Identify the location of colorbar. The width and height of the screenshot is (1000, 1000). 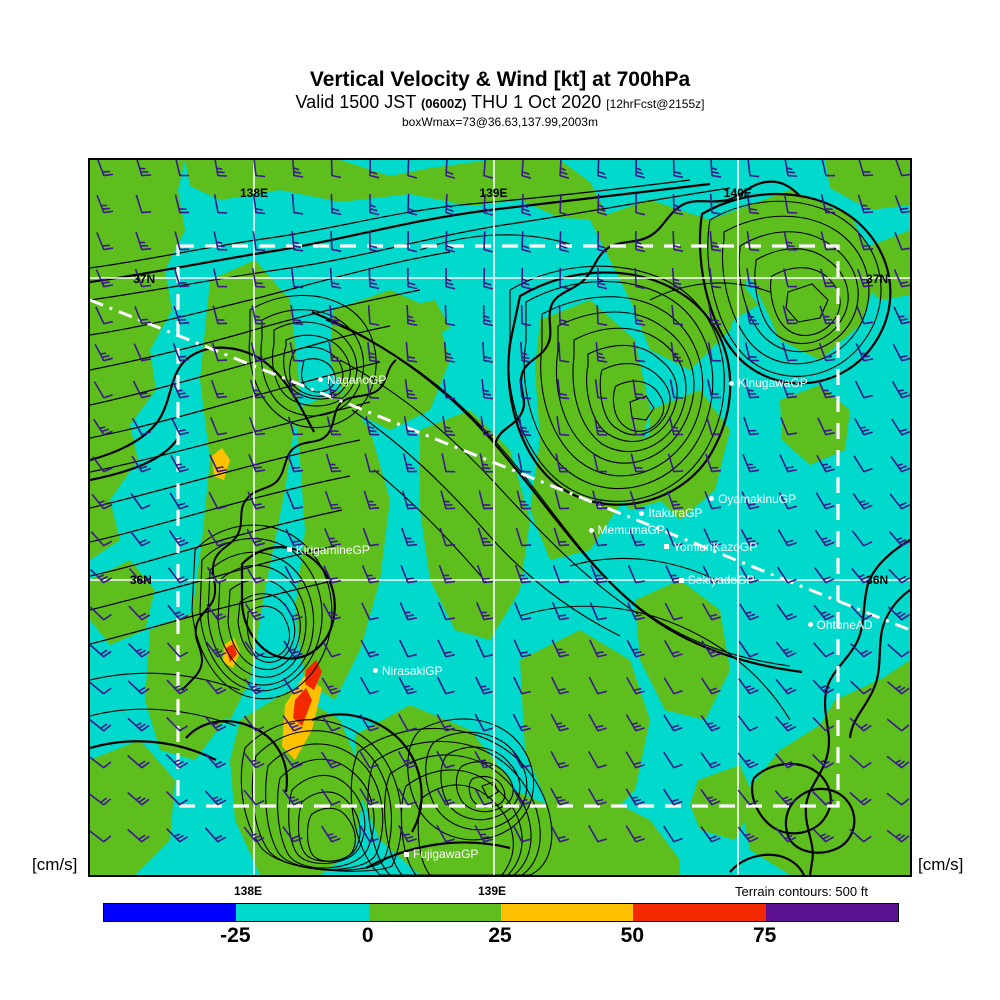
(501, 912).